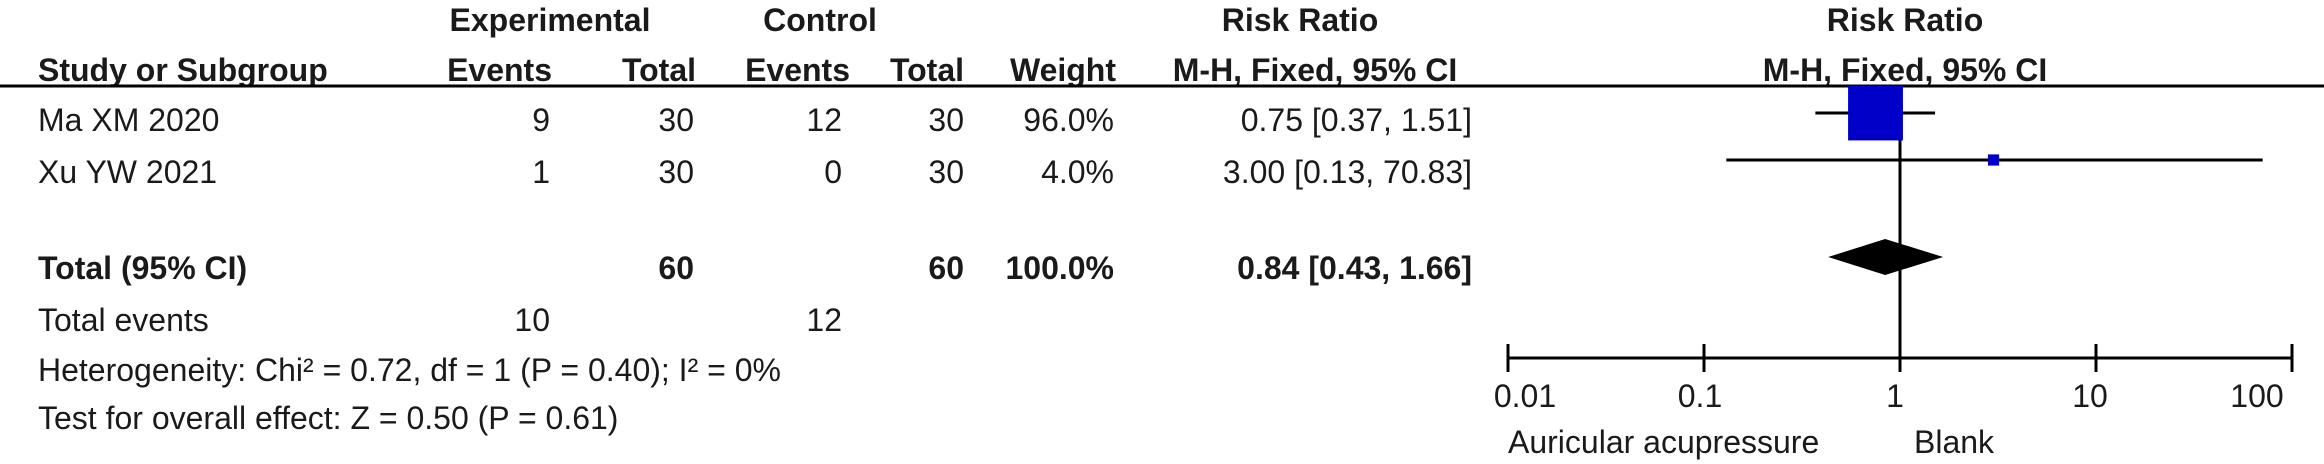  I want to click on method-header: M-H, Fixed, 95% CI, so click(1315, 70).